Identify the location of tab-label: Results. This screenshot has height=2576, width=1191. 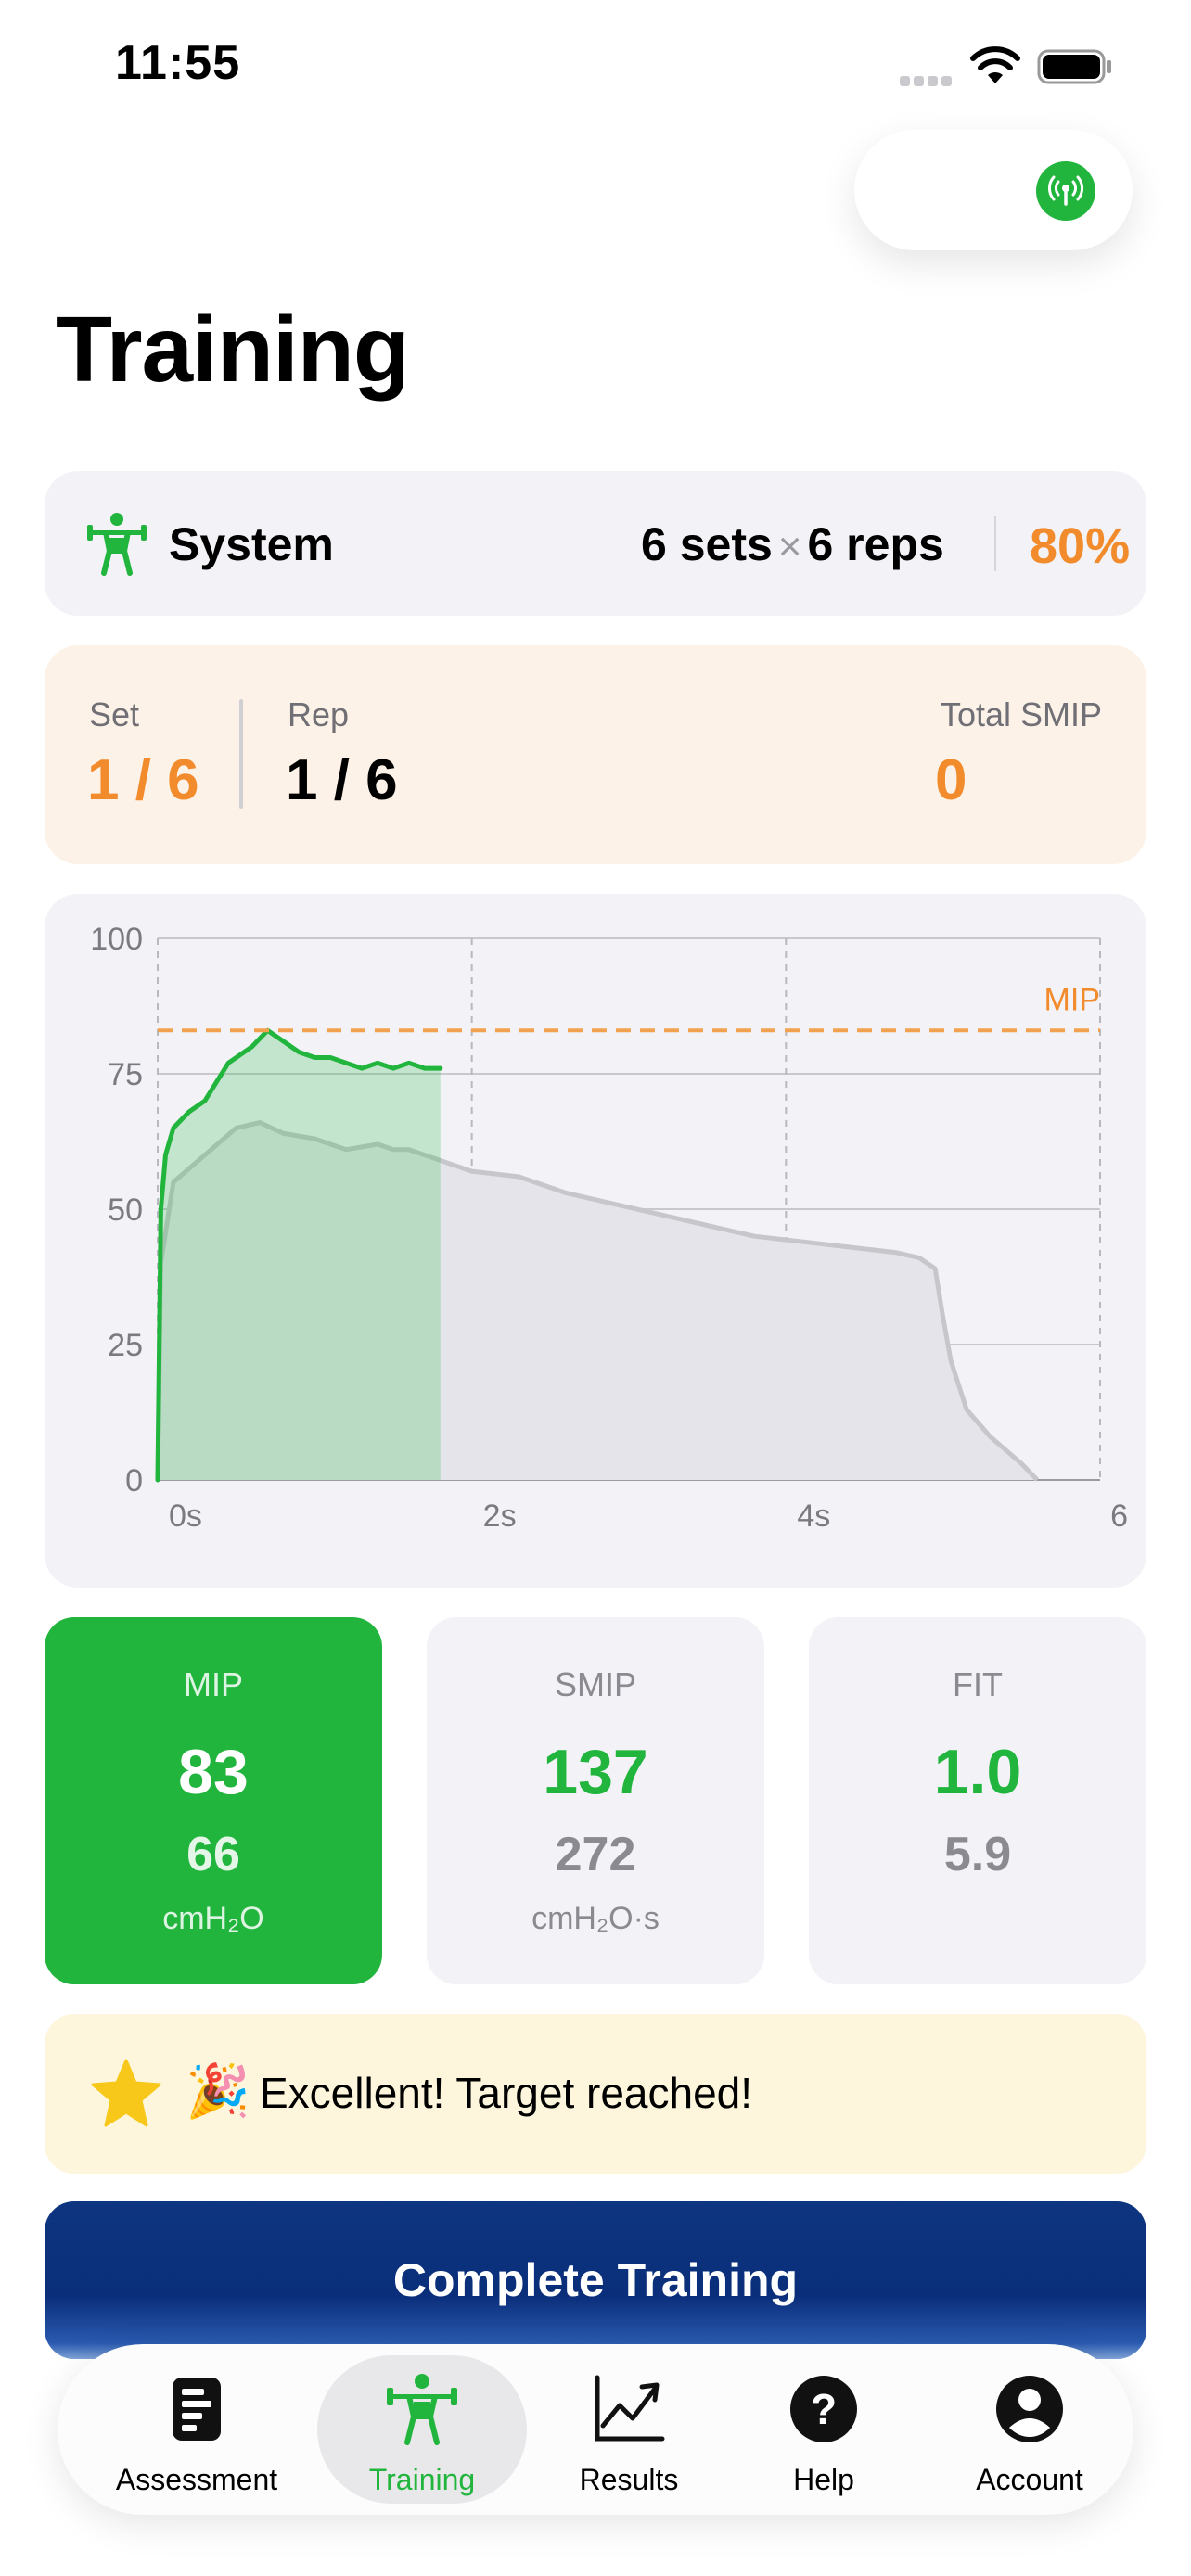
(629, 2479).